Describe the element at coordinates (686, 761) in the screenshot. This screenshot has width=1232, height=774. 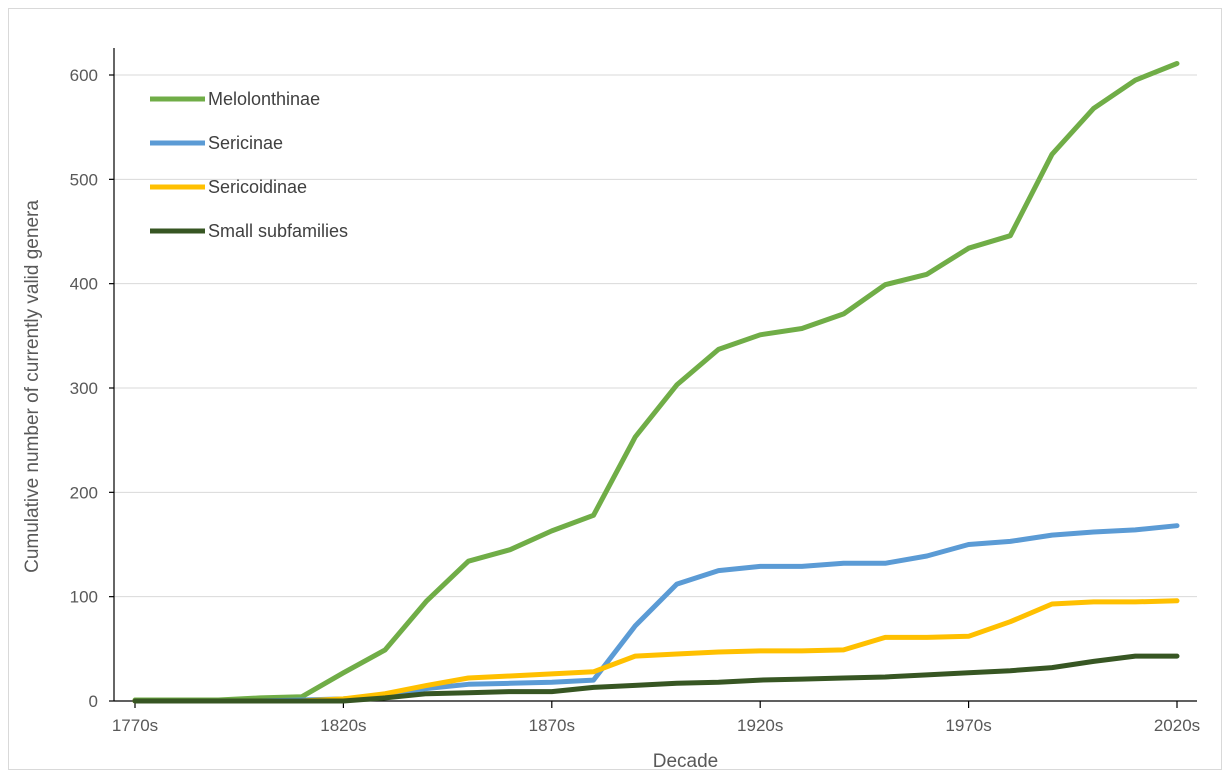
I see `x-axis-title: Decade` at that location.